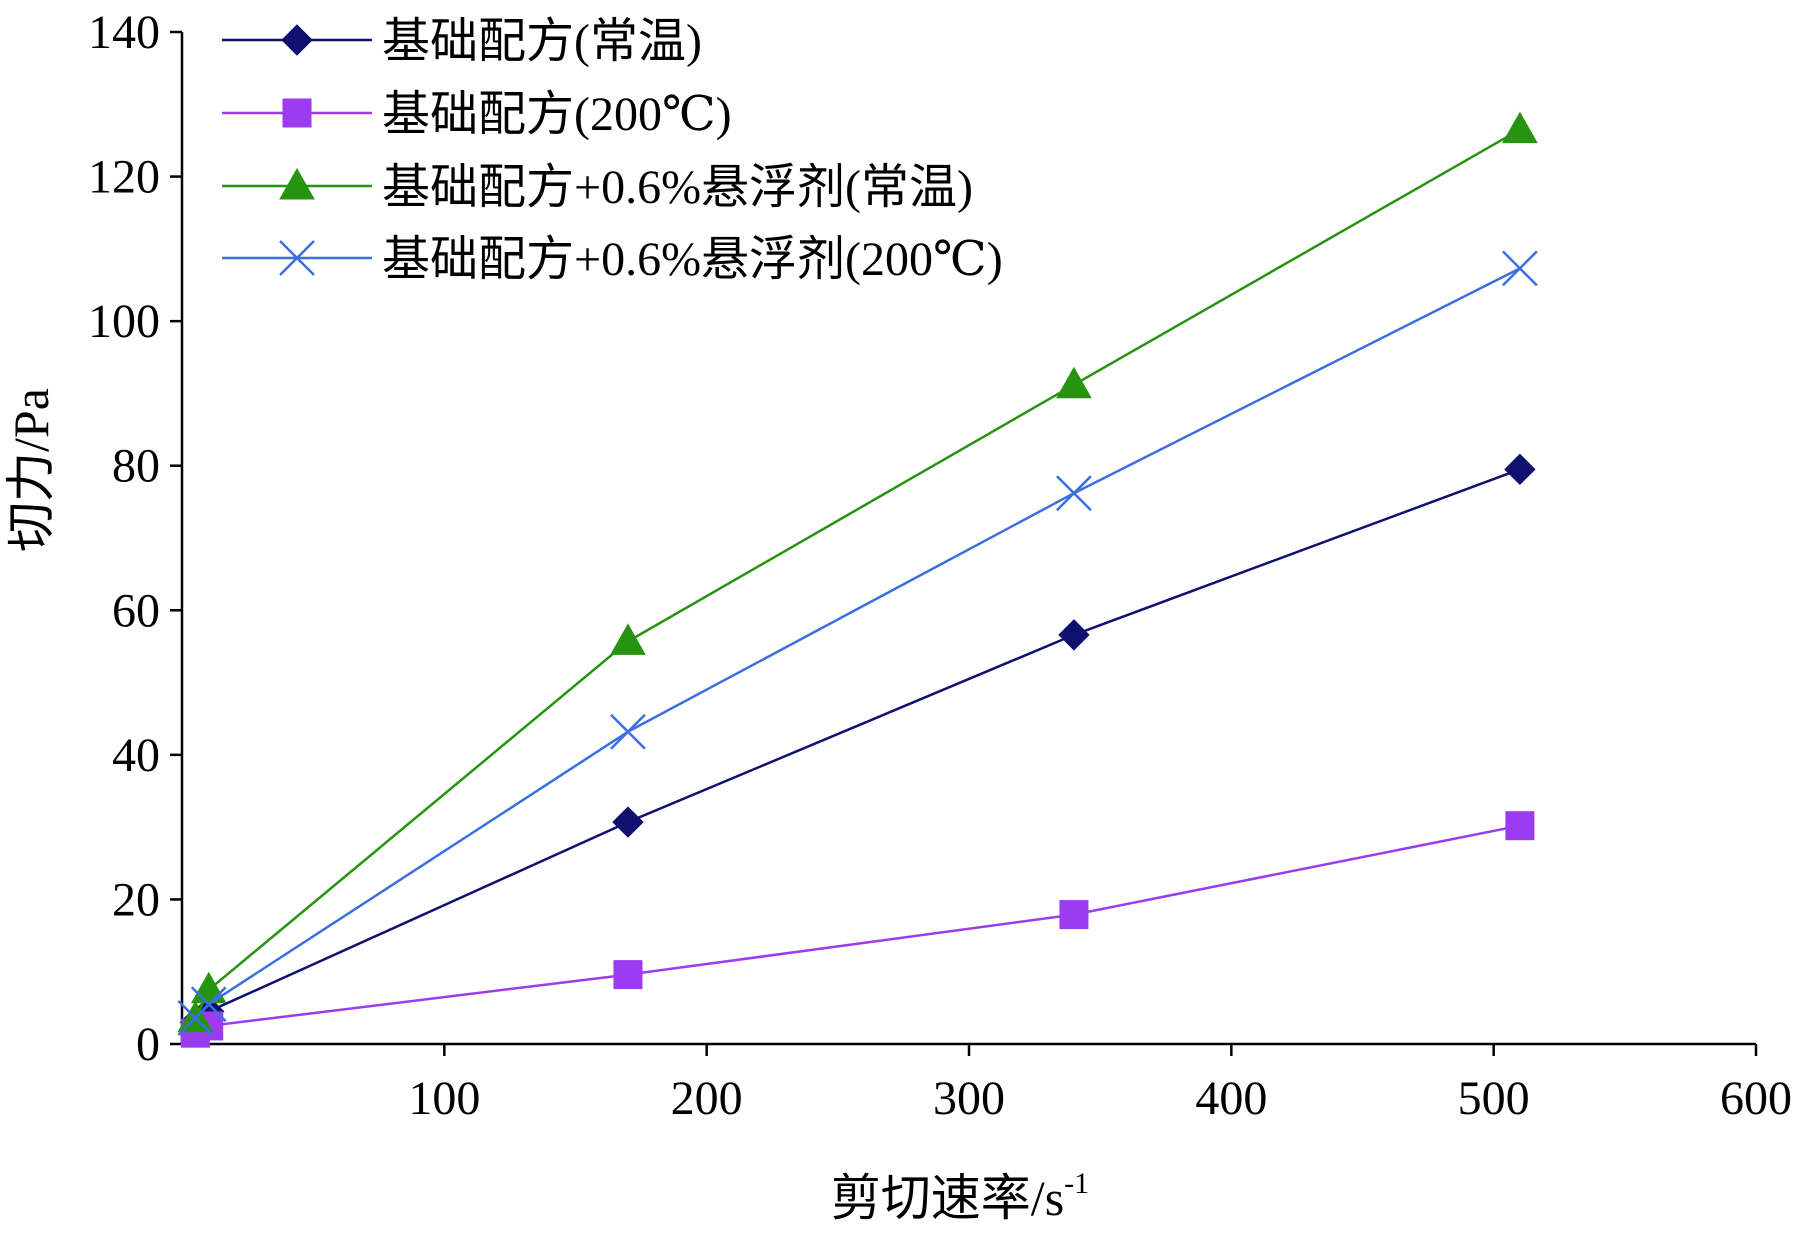 This screenshot has height=1242, width=1800. What do you see at coordinates (542, 41) in the screenshot?
I see `legend-label: 基础配方(常温)` at bounding box center [542, 41].